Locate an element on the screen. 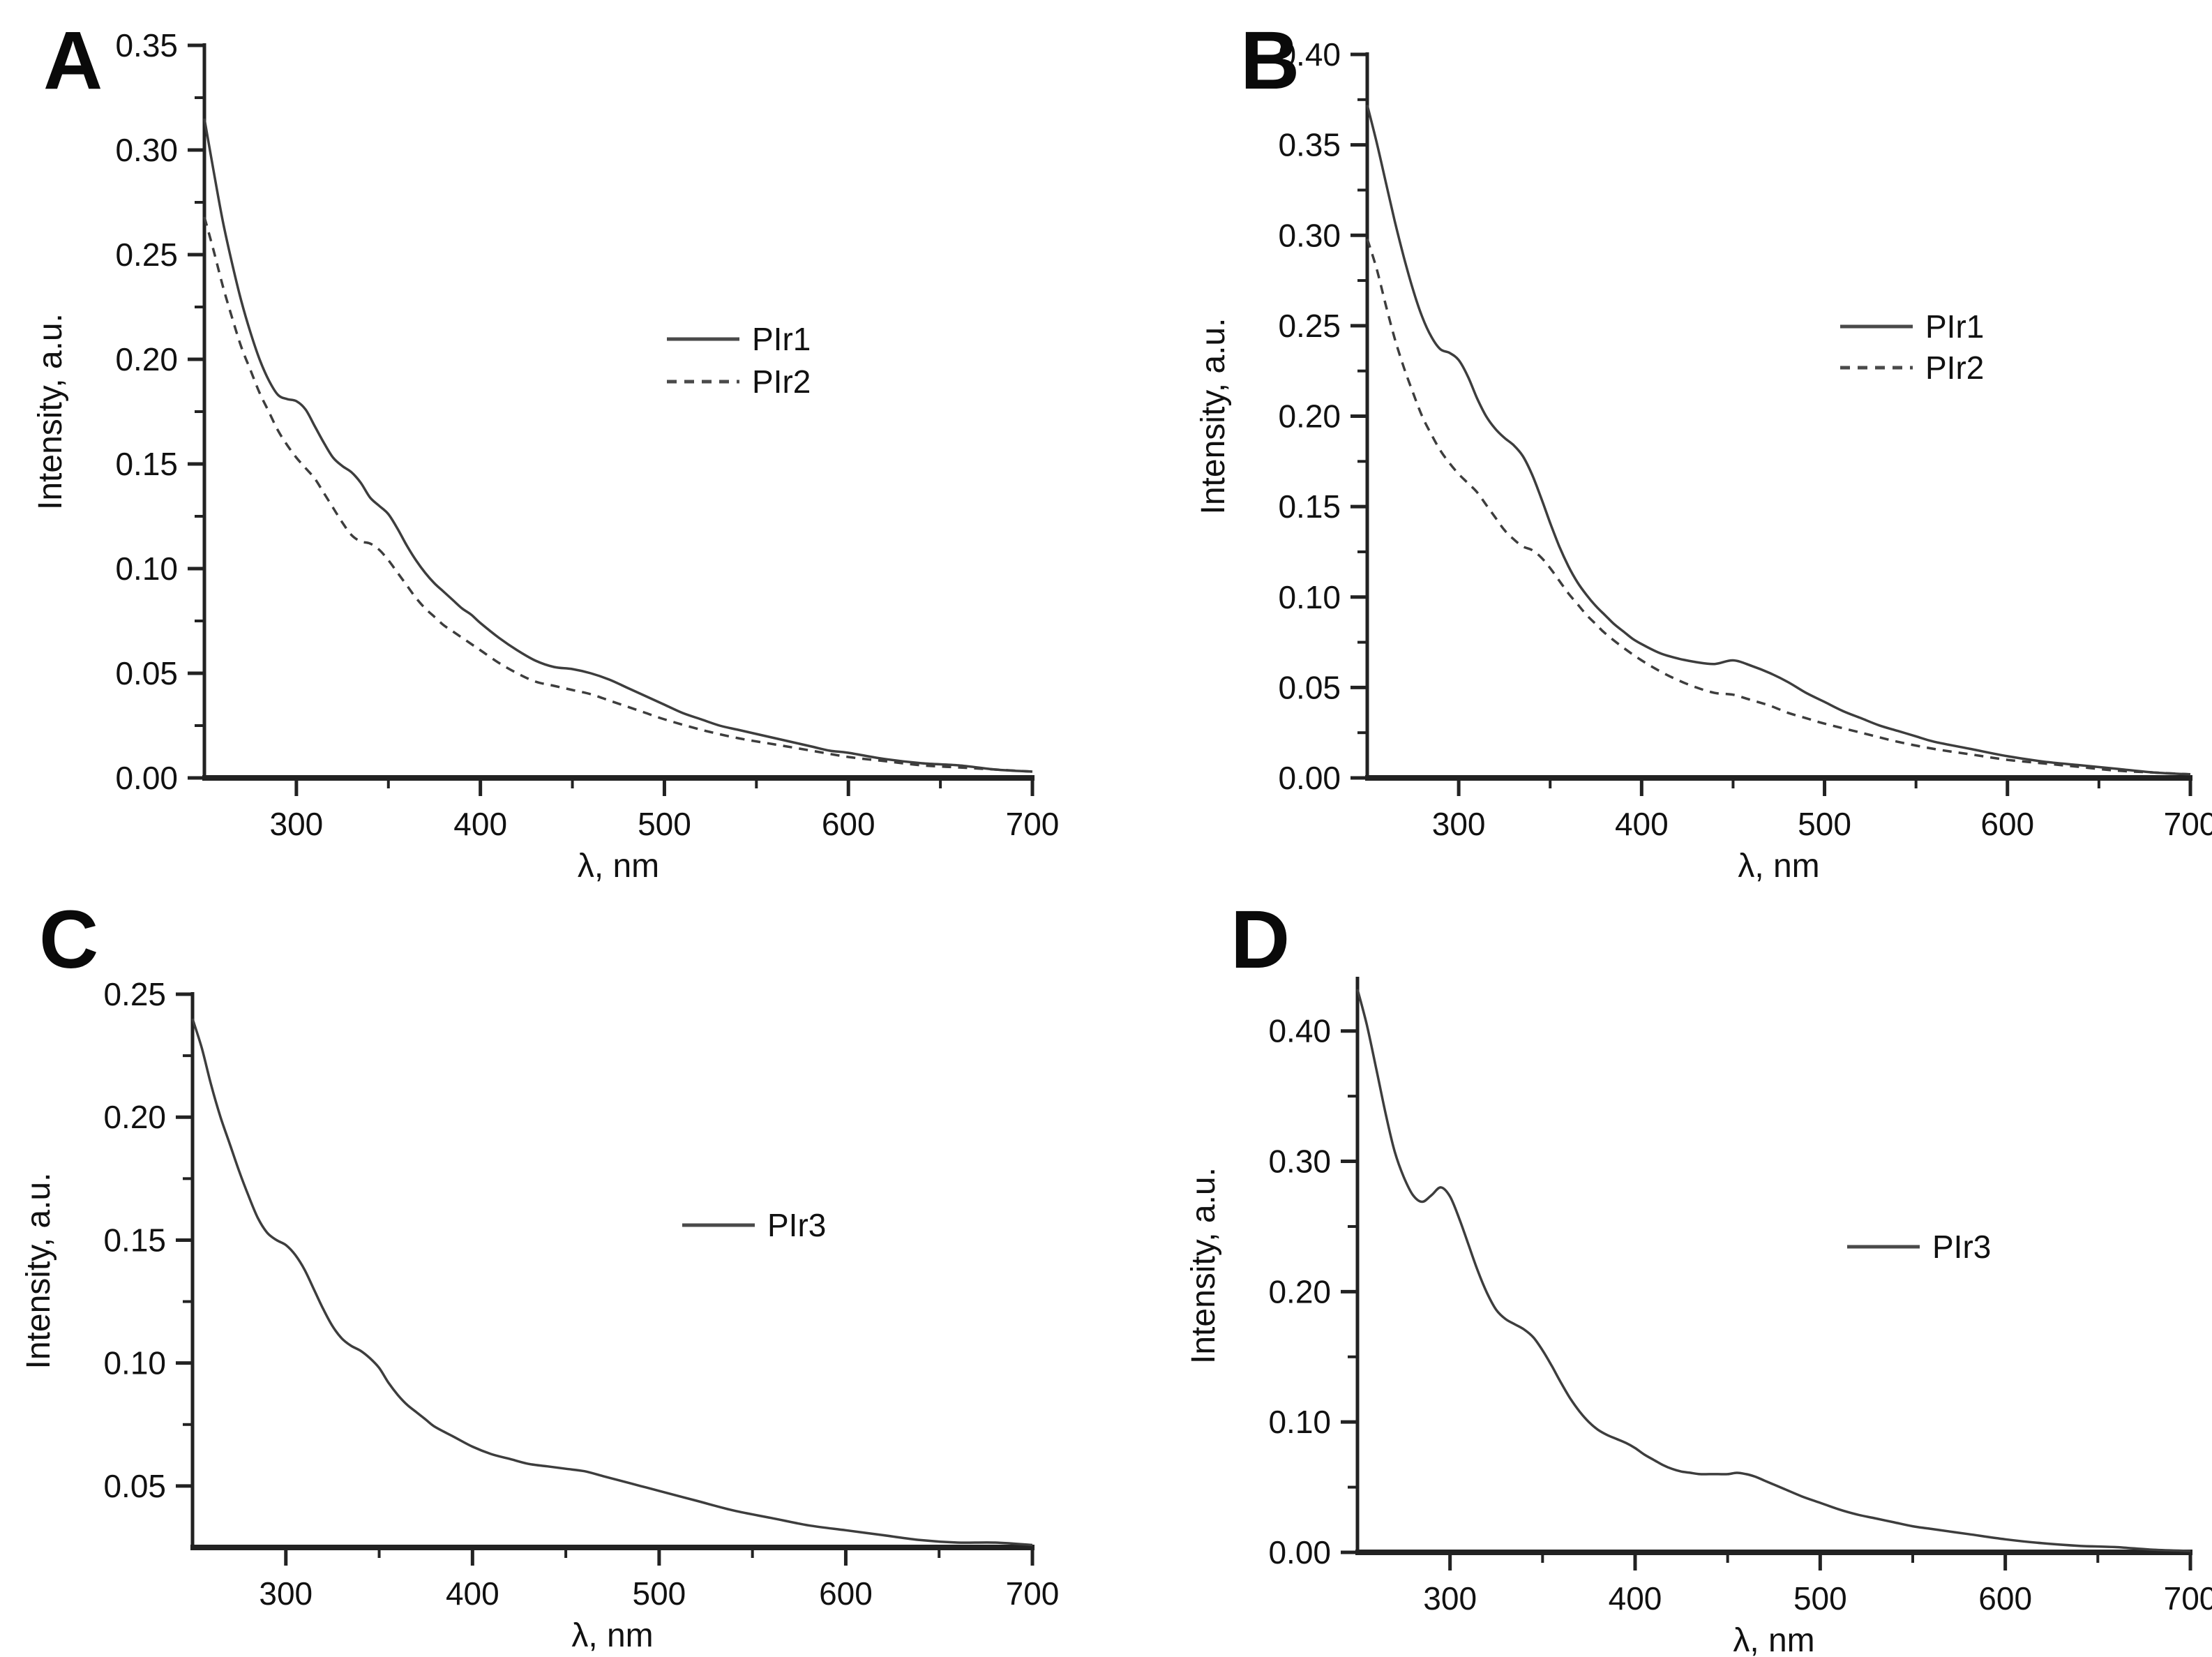  panel-letter-a: A is located at coordinates (73, 61).